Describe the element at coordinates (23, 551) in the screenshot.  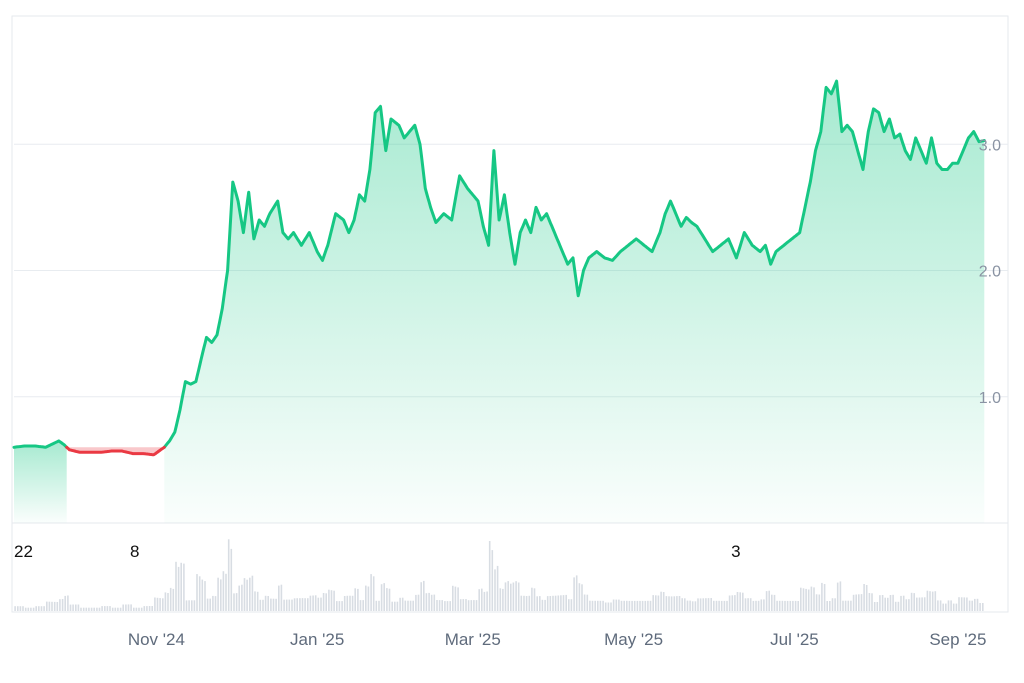
I see `event-marker-label: 22` at that location.